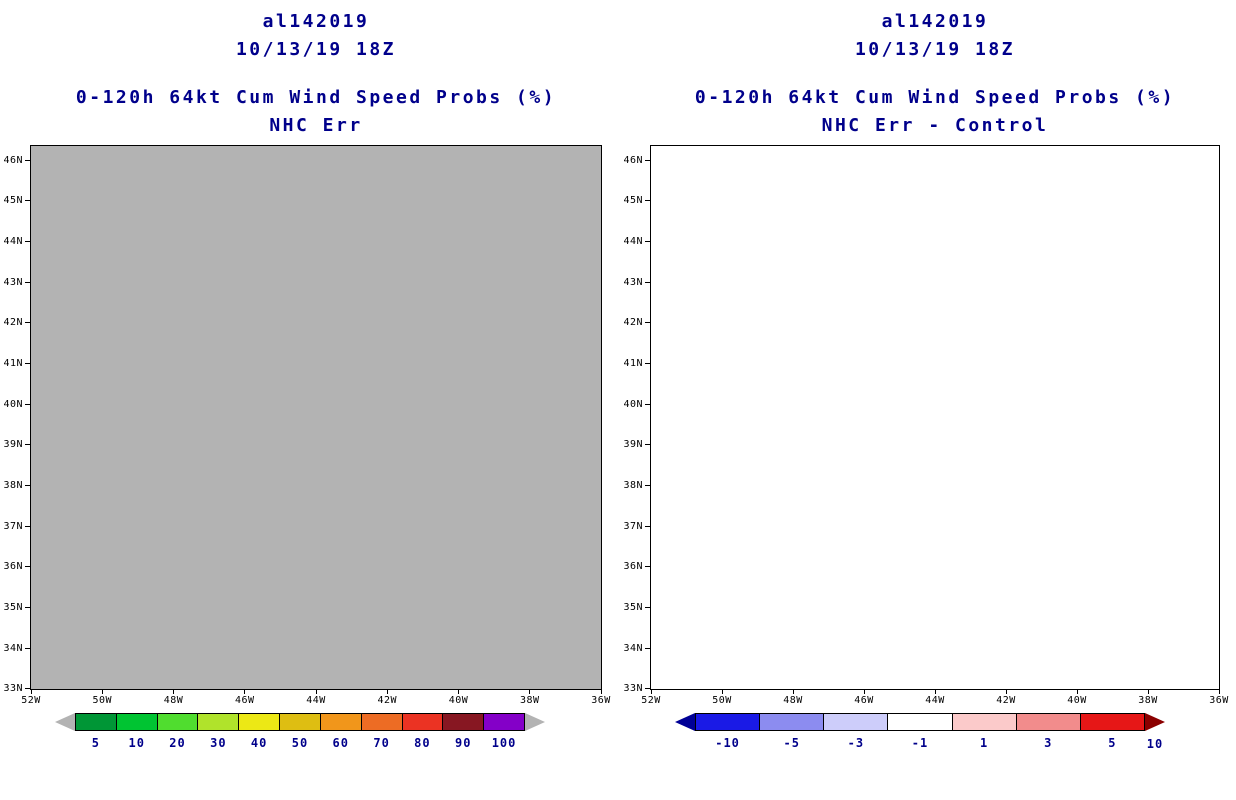 Image resolution: width=1236 pixels, height=800 pixels. What do you see at coordinates (463, 731) in the screenshot?
I see `colorbar-segment: 90` at bounding box center [463, 731].